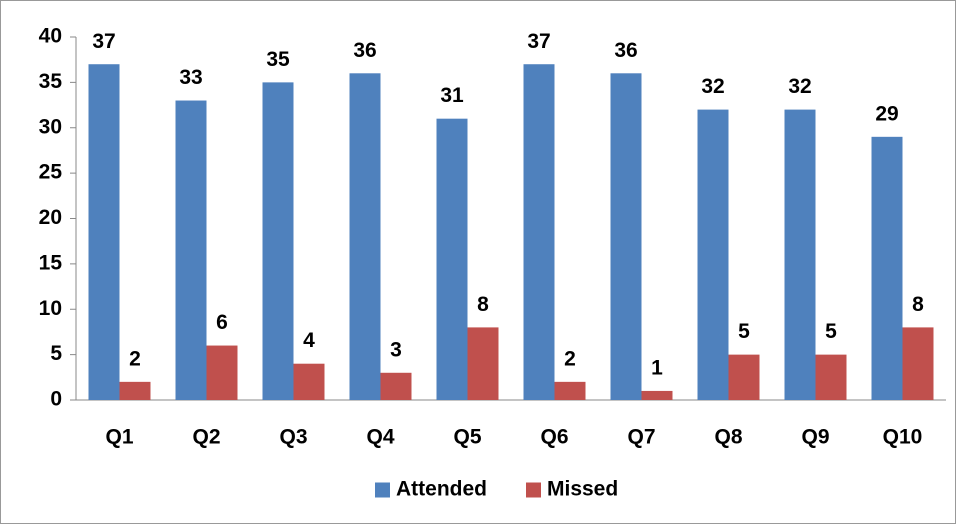  What do you see at coordinates (396, 349) in the screenshot?
I see `data-label: 3` at bounding box center [396, 349].